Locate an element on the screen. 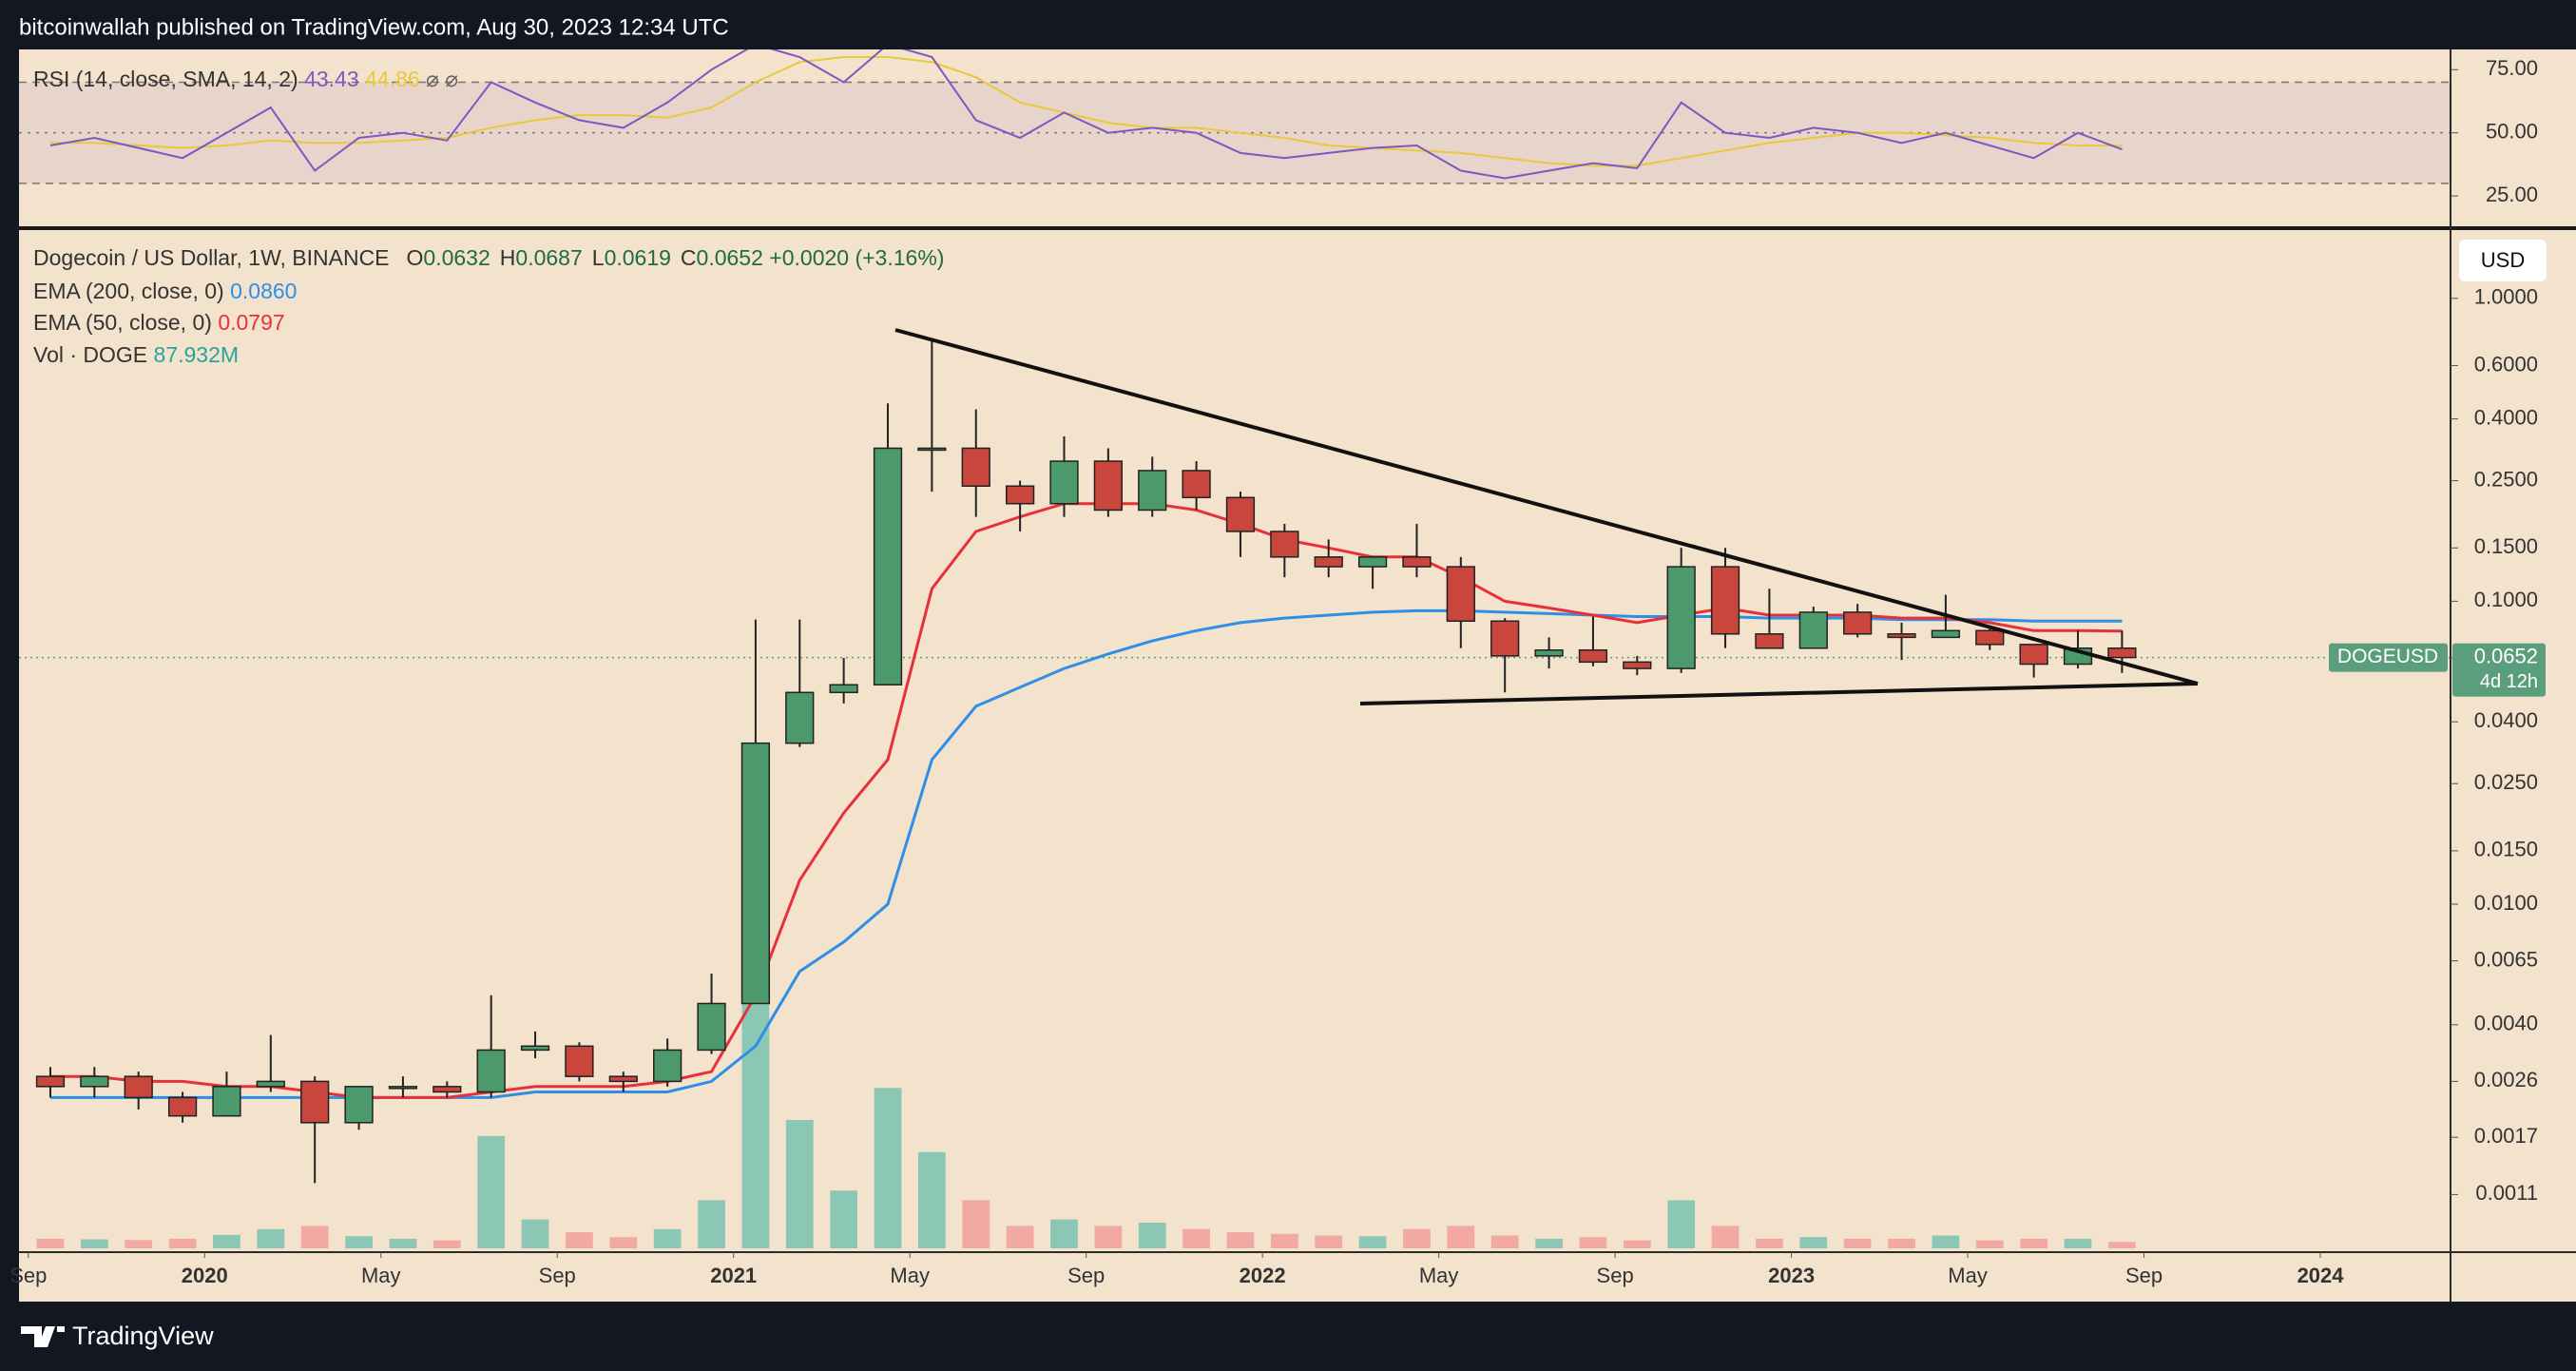 The image size is (2576, 1371). price-value: 0.0652 is located at coordinates (2506, 655).